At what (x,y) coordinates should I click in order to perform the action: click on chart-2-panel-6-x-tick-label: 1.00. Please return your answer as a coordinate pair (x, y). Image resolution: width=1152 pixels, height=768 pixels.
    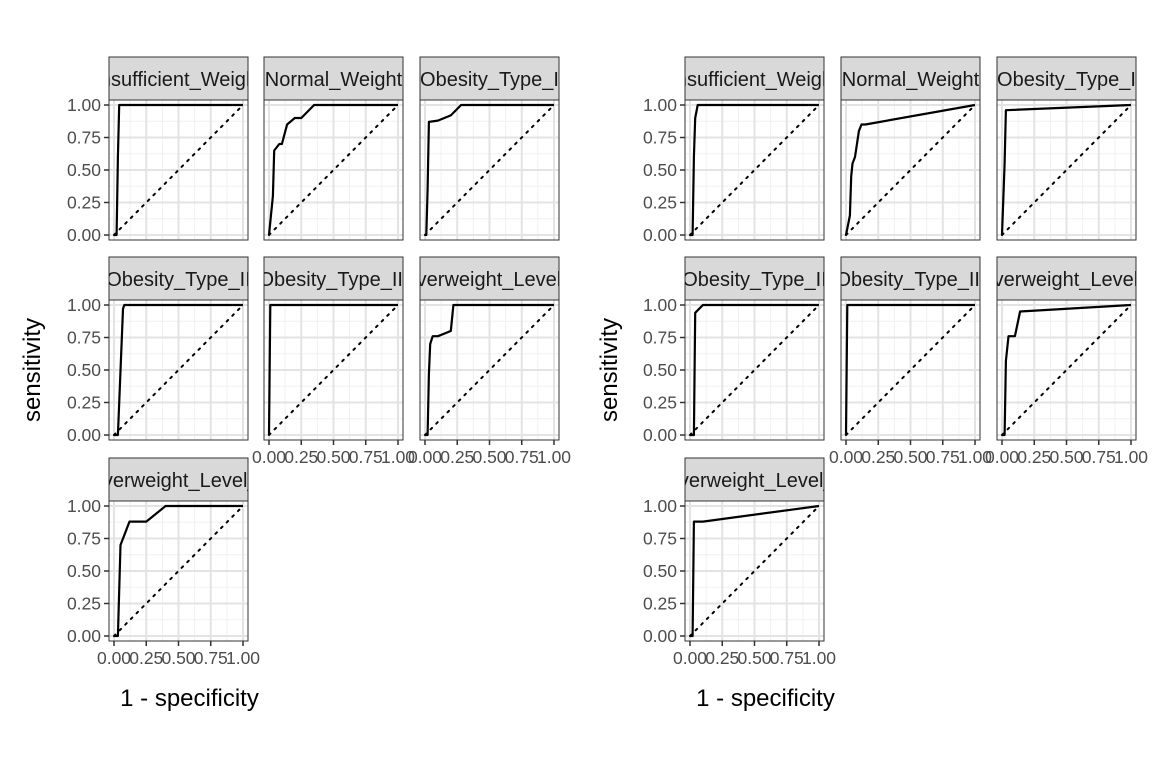
    Looking at the image, I should click on (1131, 457).